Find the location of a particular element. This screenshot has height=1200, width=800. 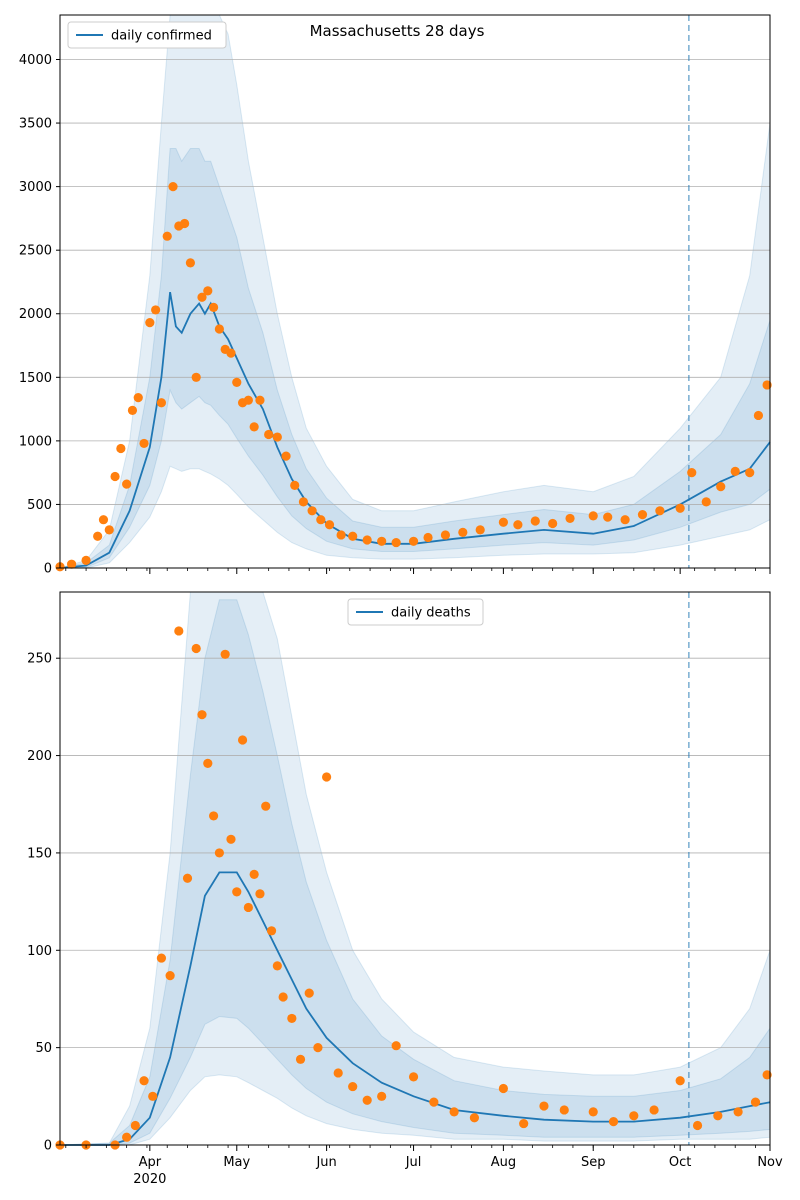

y-tick-label: 100 is located at coordinates (39, 951).